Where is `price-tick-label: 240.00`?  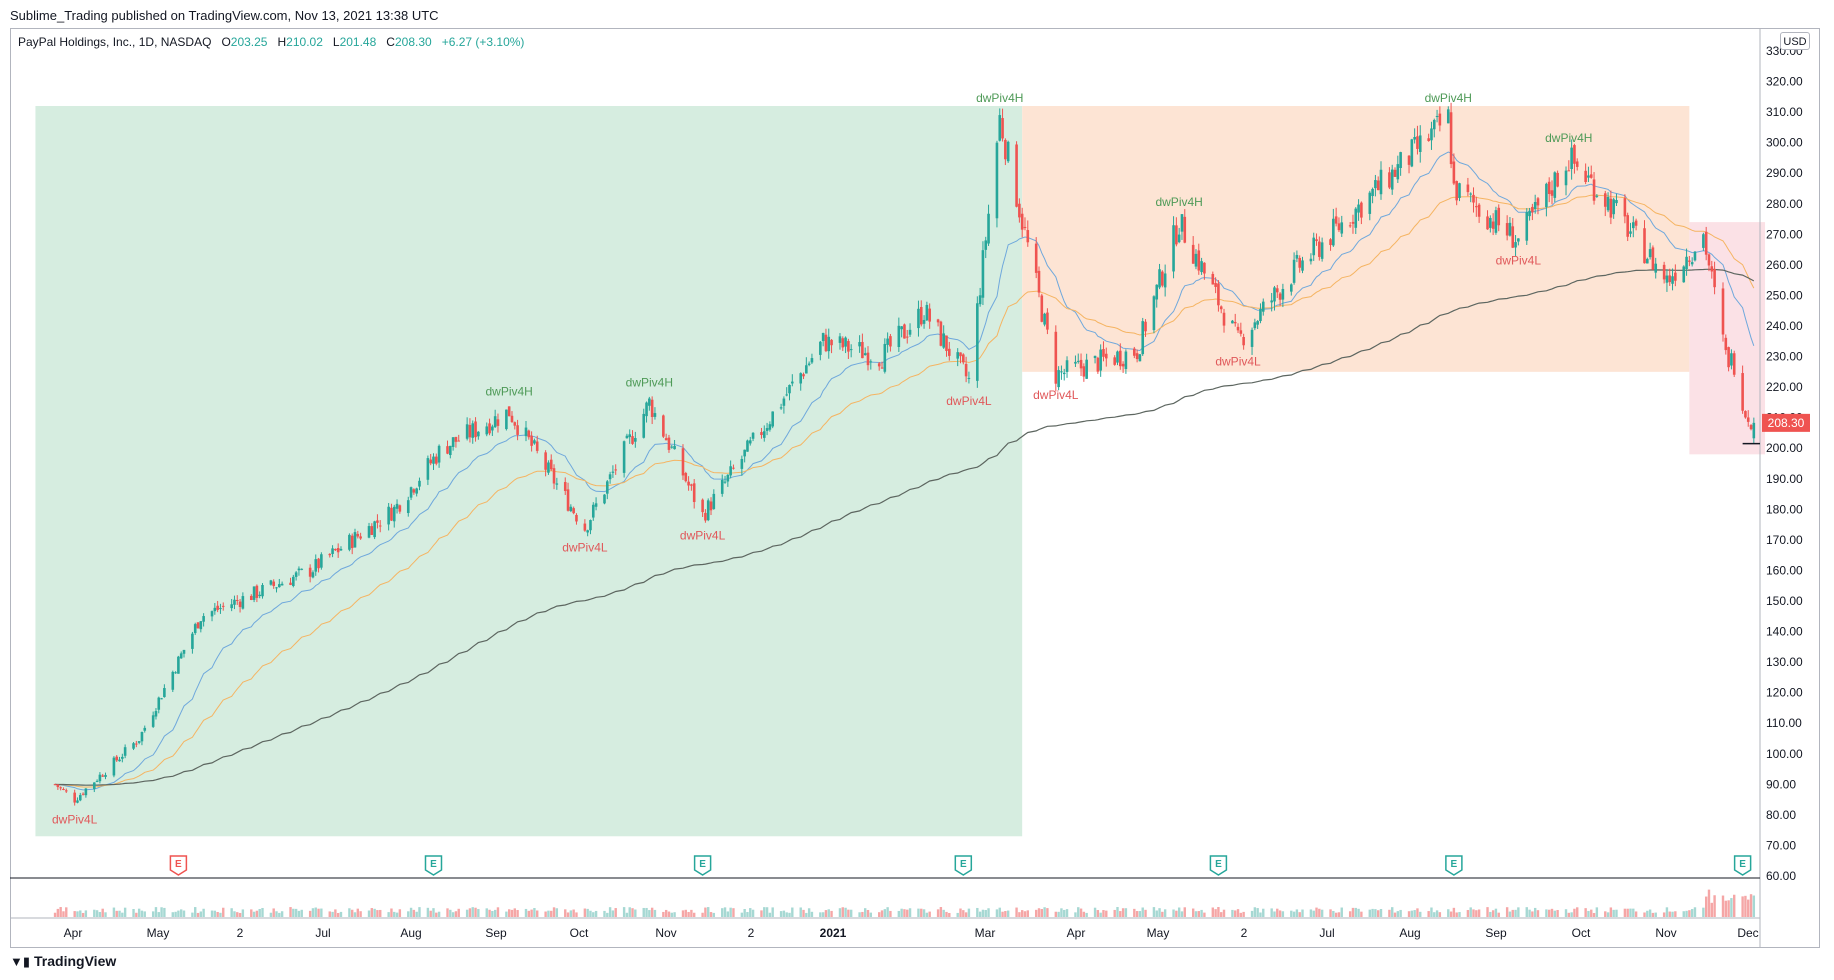
price-tick-label: 240.00 is located at coordinates (1784, 326).